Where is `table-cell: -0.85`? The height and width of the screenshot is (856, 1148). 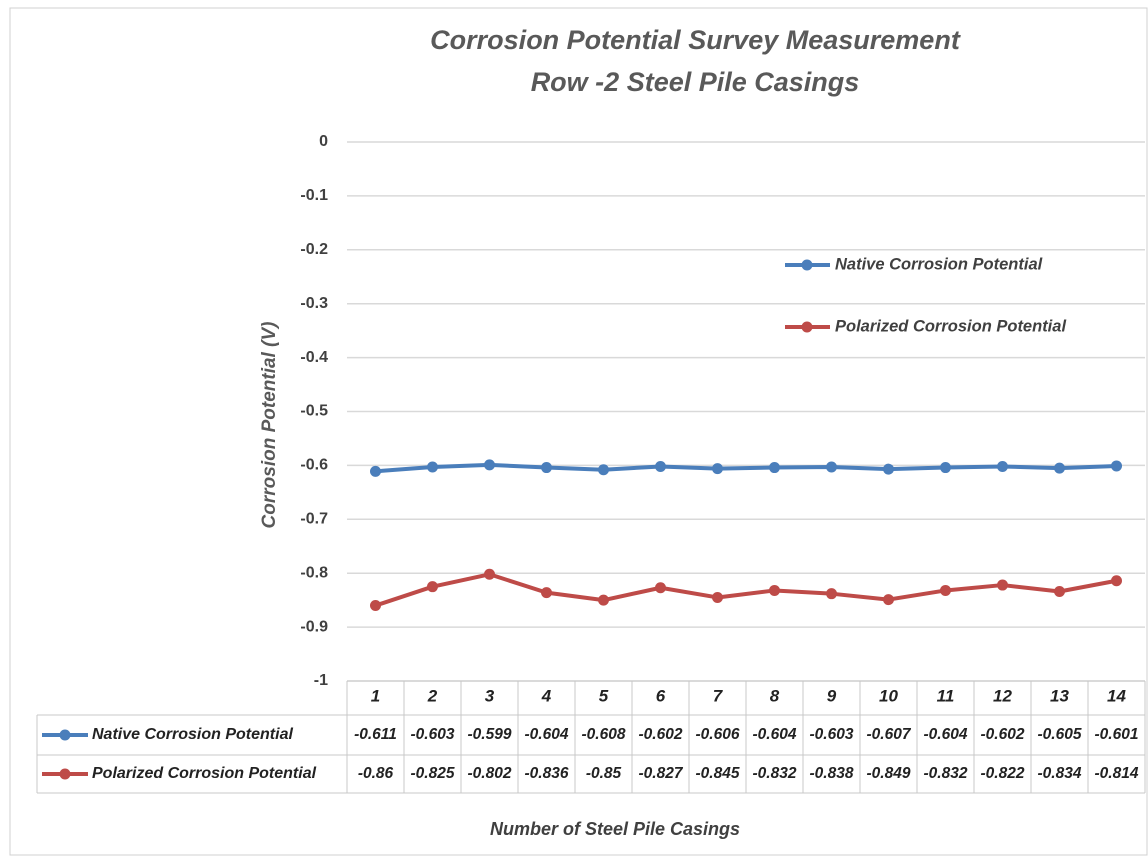
table-cell: -0.85 is located at coordinates (604, 773).